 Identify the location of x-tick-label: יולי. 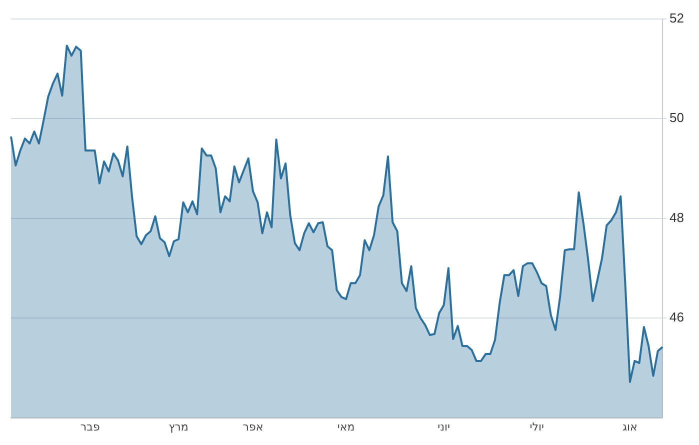
(537, 427).